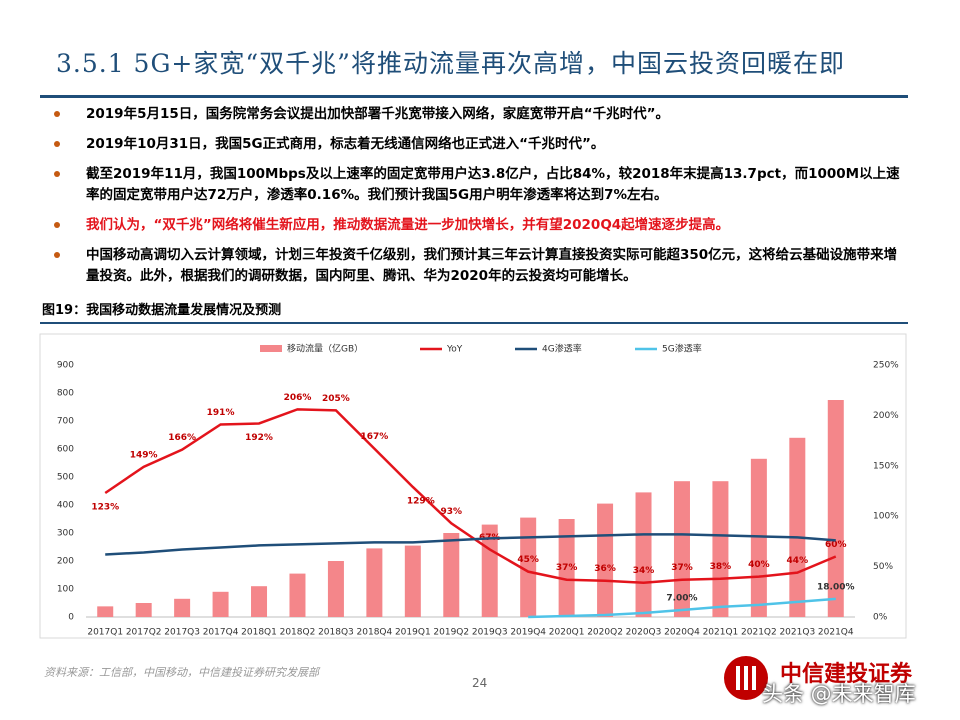 The image size is (960, 720). What do you see at coordinates (162, 310) in the screenshot?
I see `figure-caption: 图19：我国移动数据流量发展情况及预测` at bounding box center [162, 310].